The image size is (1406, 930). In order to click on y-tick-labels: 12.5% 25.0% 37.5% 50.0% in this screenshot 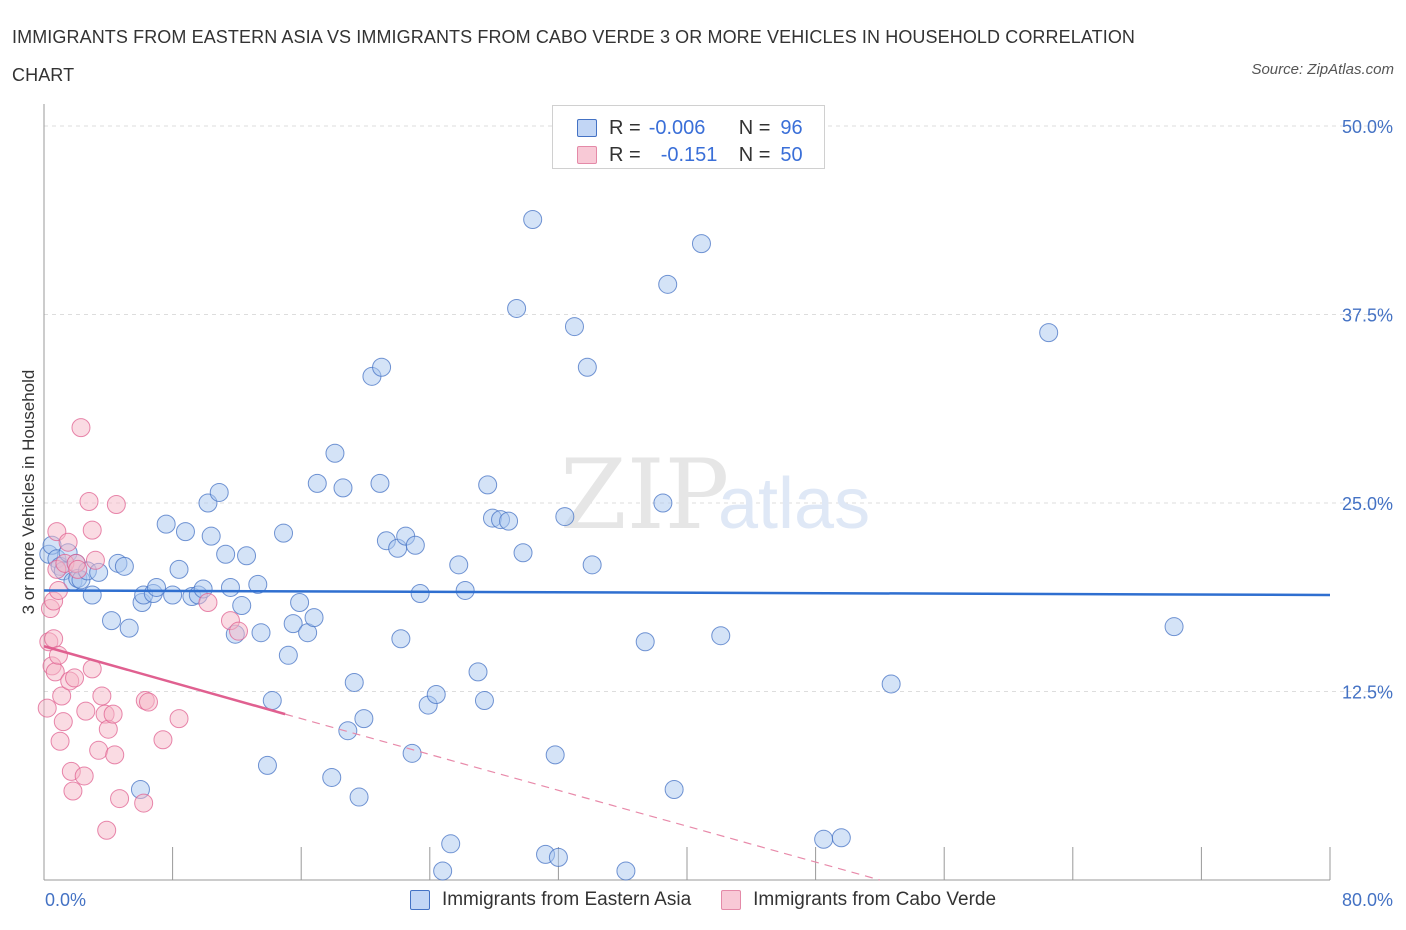, I will do `click(1367, 410)`.